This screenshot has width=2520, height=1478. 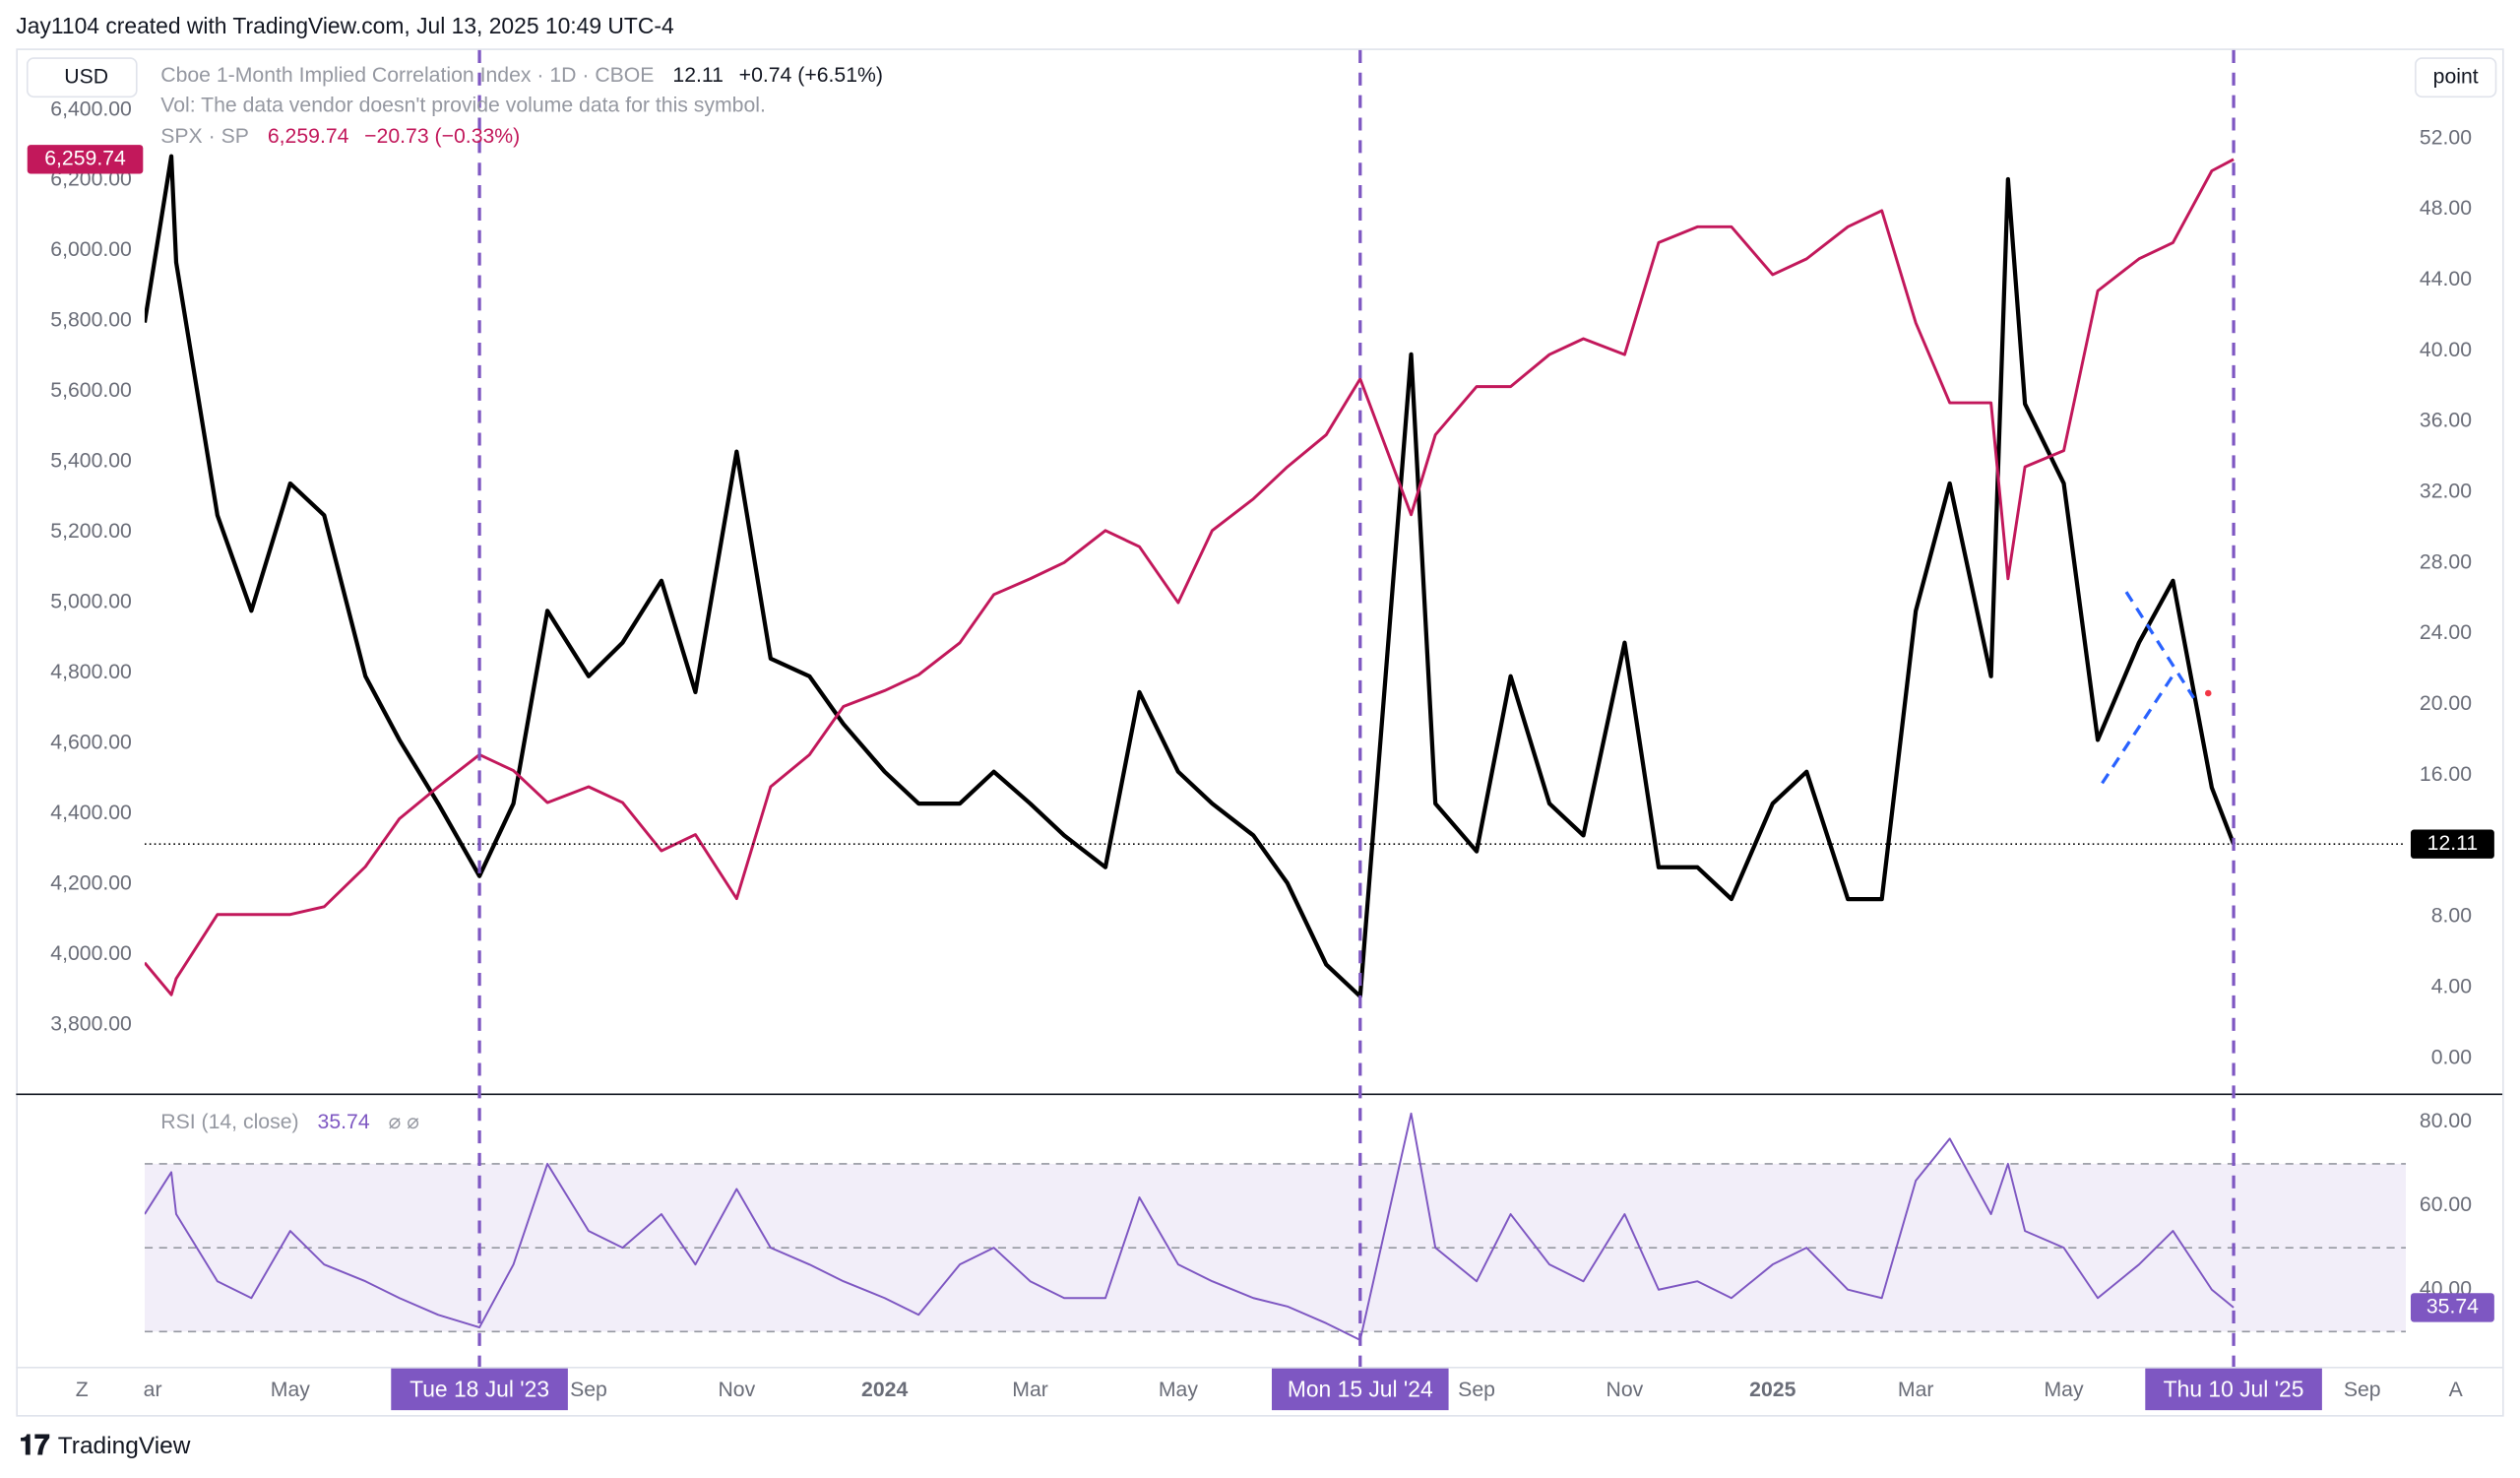 What do you see at coordinates (811, 75) in the screenshot?
I see `legend-change: +0.74 (+6.51%)` at bounding box center [811, 75].